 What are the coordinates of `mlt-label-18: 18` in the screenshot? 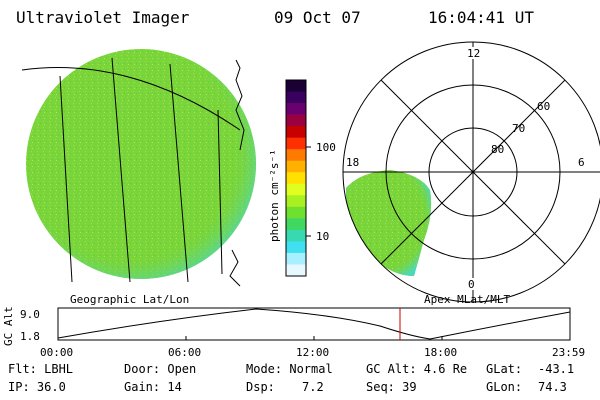 It's located at (352, 162).